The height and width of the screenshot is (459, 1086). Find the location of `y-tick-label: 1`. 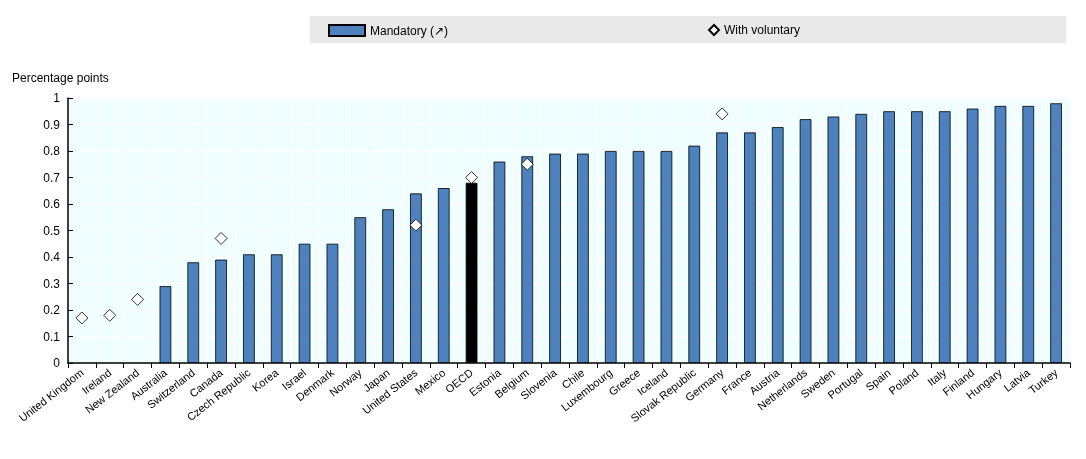

y-tick-label: 1 is located at coordinates (57, 98).